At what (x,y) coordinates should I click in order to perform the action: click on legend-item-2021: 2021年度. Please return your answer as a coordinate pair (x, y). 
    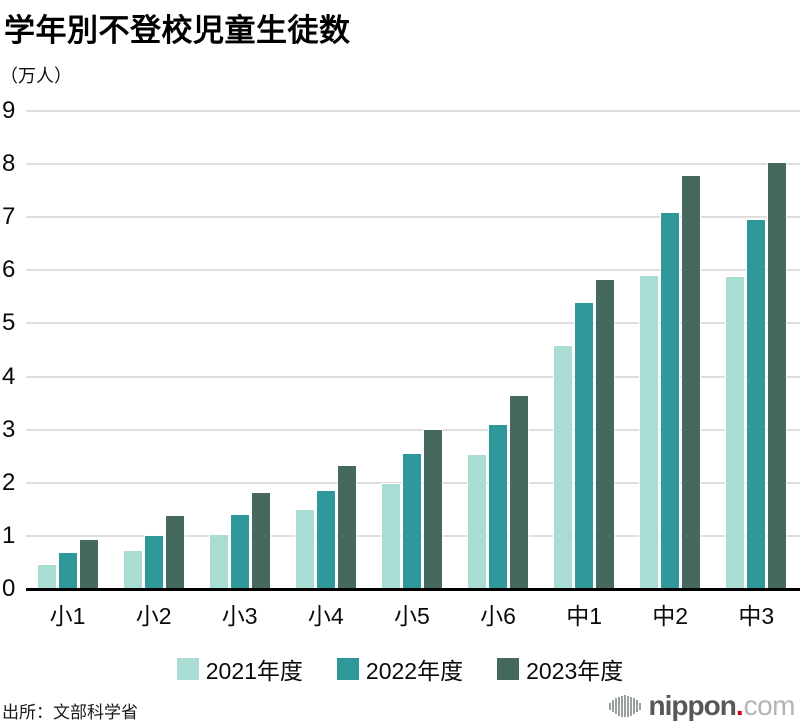
    Looking at the image, I should click on (239, 669).